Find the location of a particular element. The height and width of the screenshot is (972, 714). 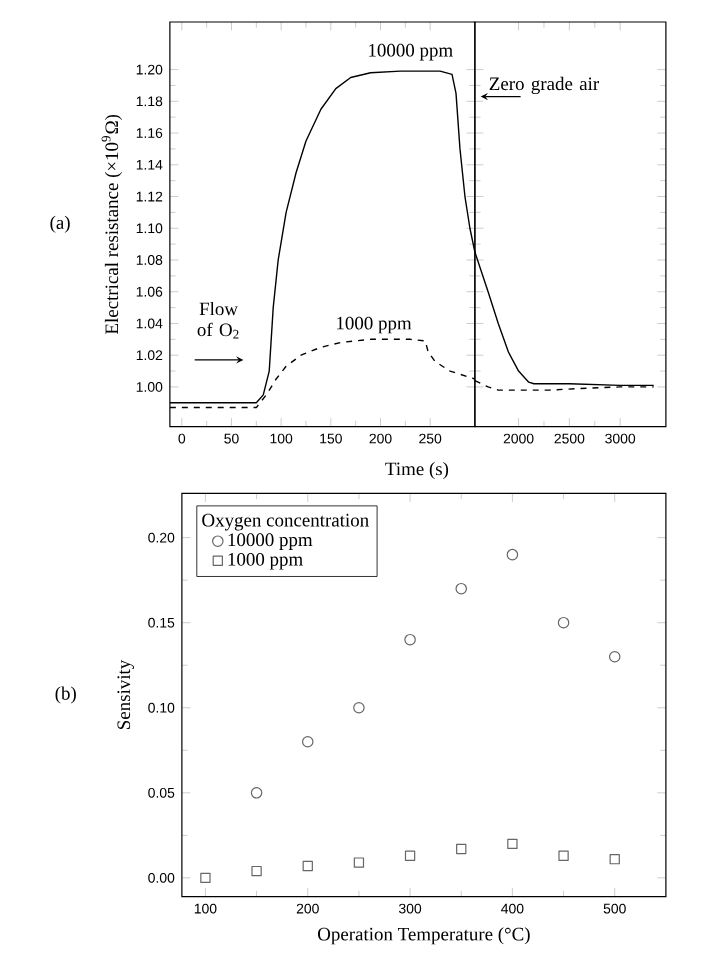

text: (a) is located at coordinates (60, 224).